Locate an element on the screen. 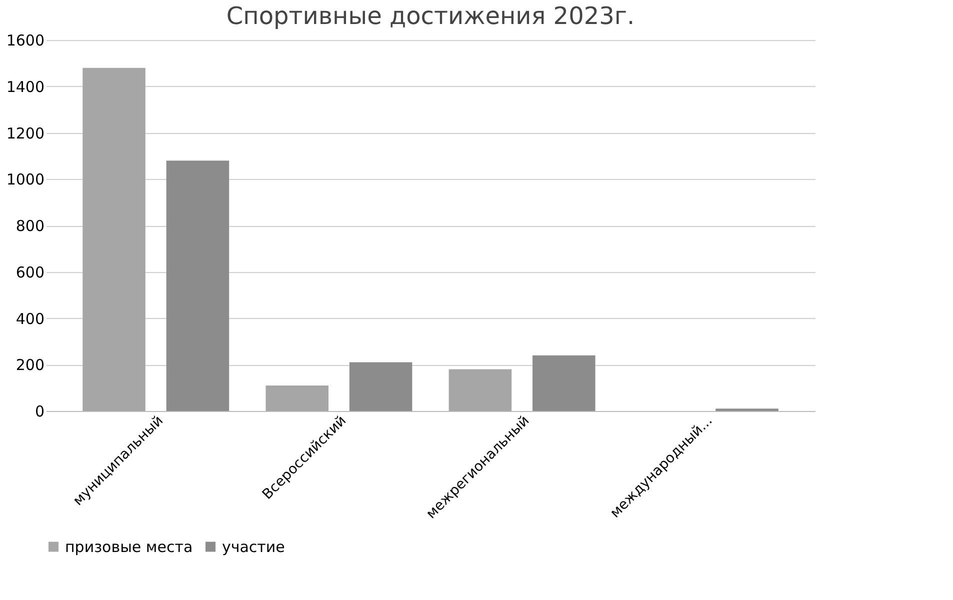 The image size is (953, 600). y-tick-label: 1400 is located at coordinates (25, 87).